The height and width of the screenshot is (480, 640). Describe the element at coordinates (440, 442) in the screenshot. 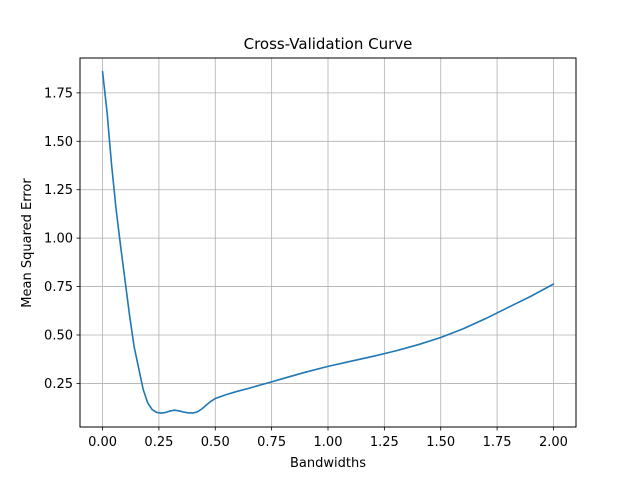

I see `x-tick-label: 1.50` at that location.